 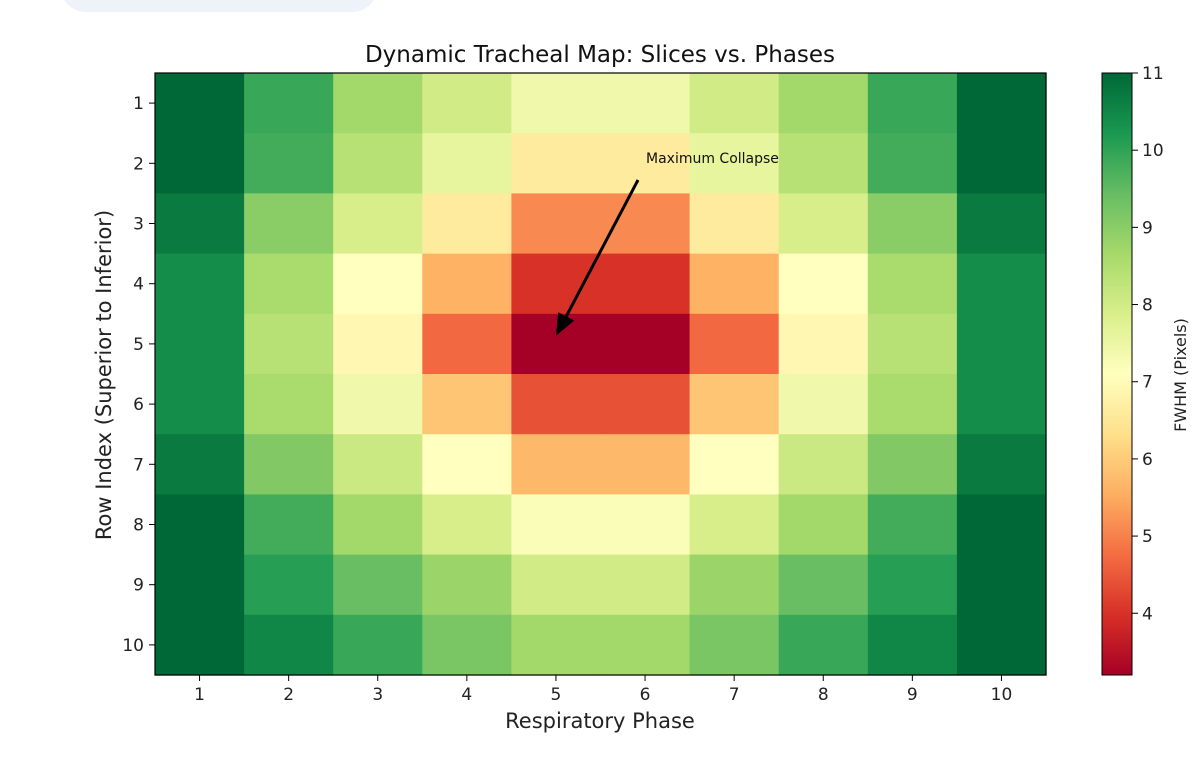 What do you see at coordinates (600, 721) in the screenshot?
I see `x-axis-title: Respiratory Phase` at bounding box center [600, 721].